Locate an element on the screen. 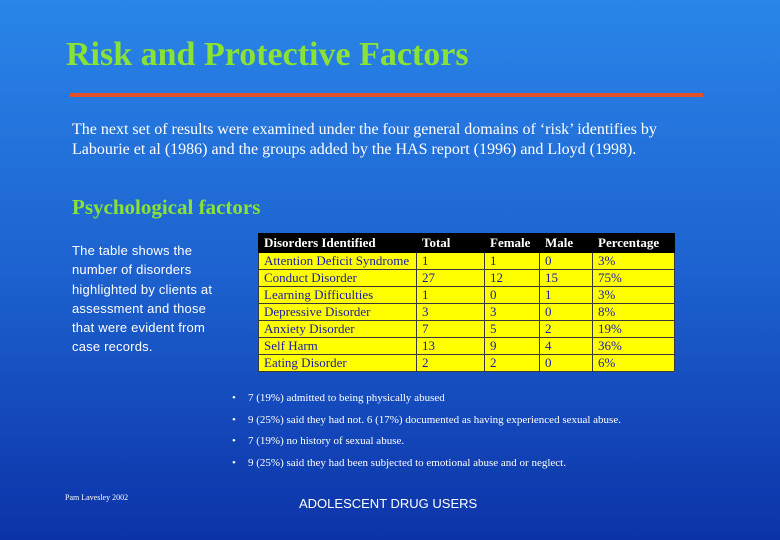  cell-percentage: 6% is located at coordinates (633, 363).